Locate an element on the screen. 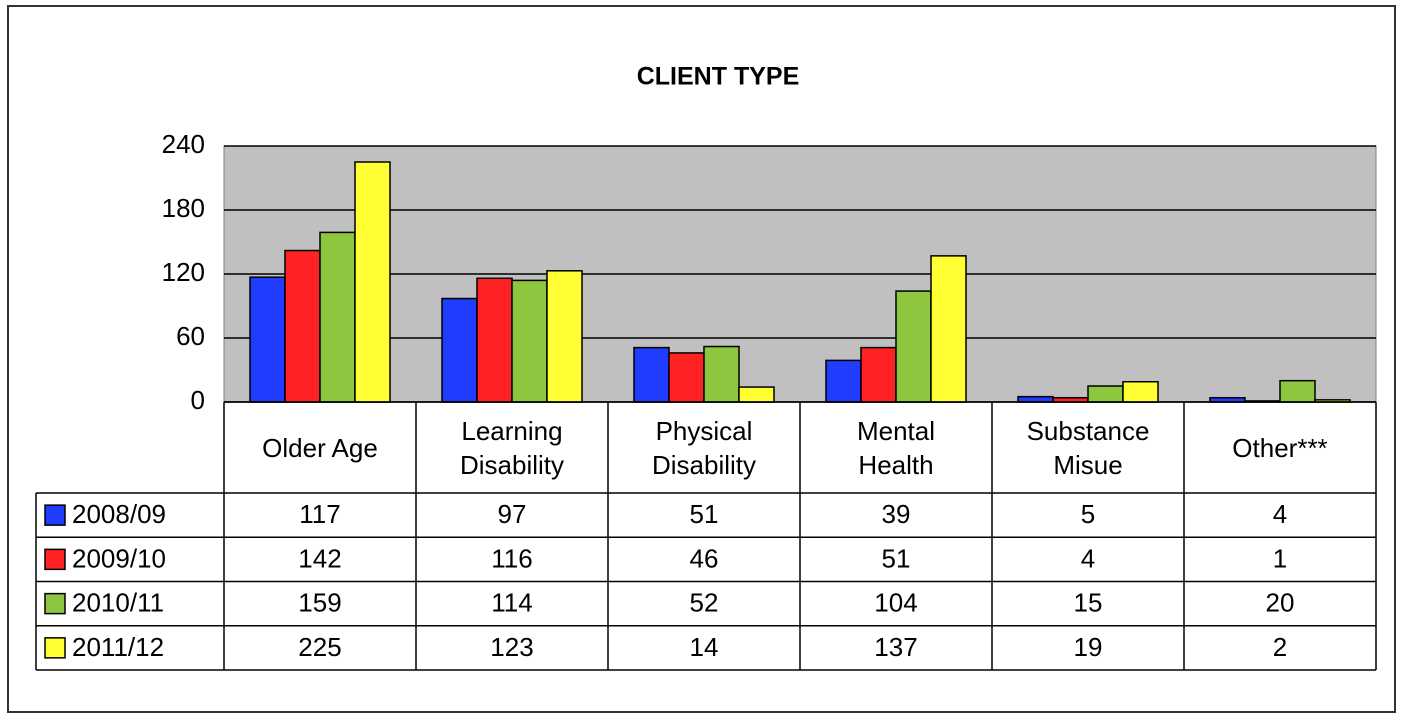  table-value: 19 is located at coordinates (1088, 647).